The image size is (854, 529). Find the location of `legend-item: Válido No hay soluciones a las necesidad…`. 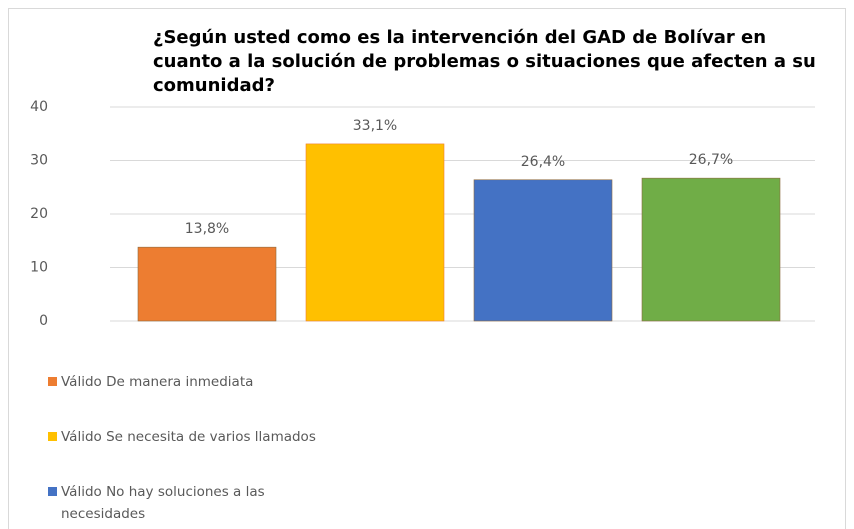

legend-item: Válido No hay soluciones a las necesidad… is located at coordinates (185, 503).